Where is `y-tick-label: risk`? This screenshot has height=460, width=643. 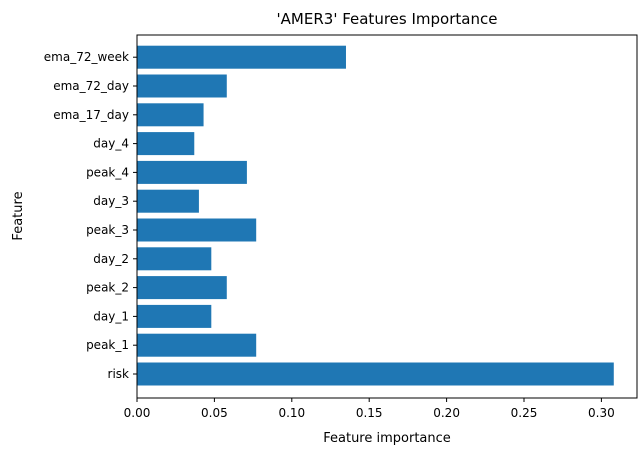
y-tick-label: risk is located at coordinates (119, 374).